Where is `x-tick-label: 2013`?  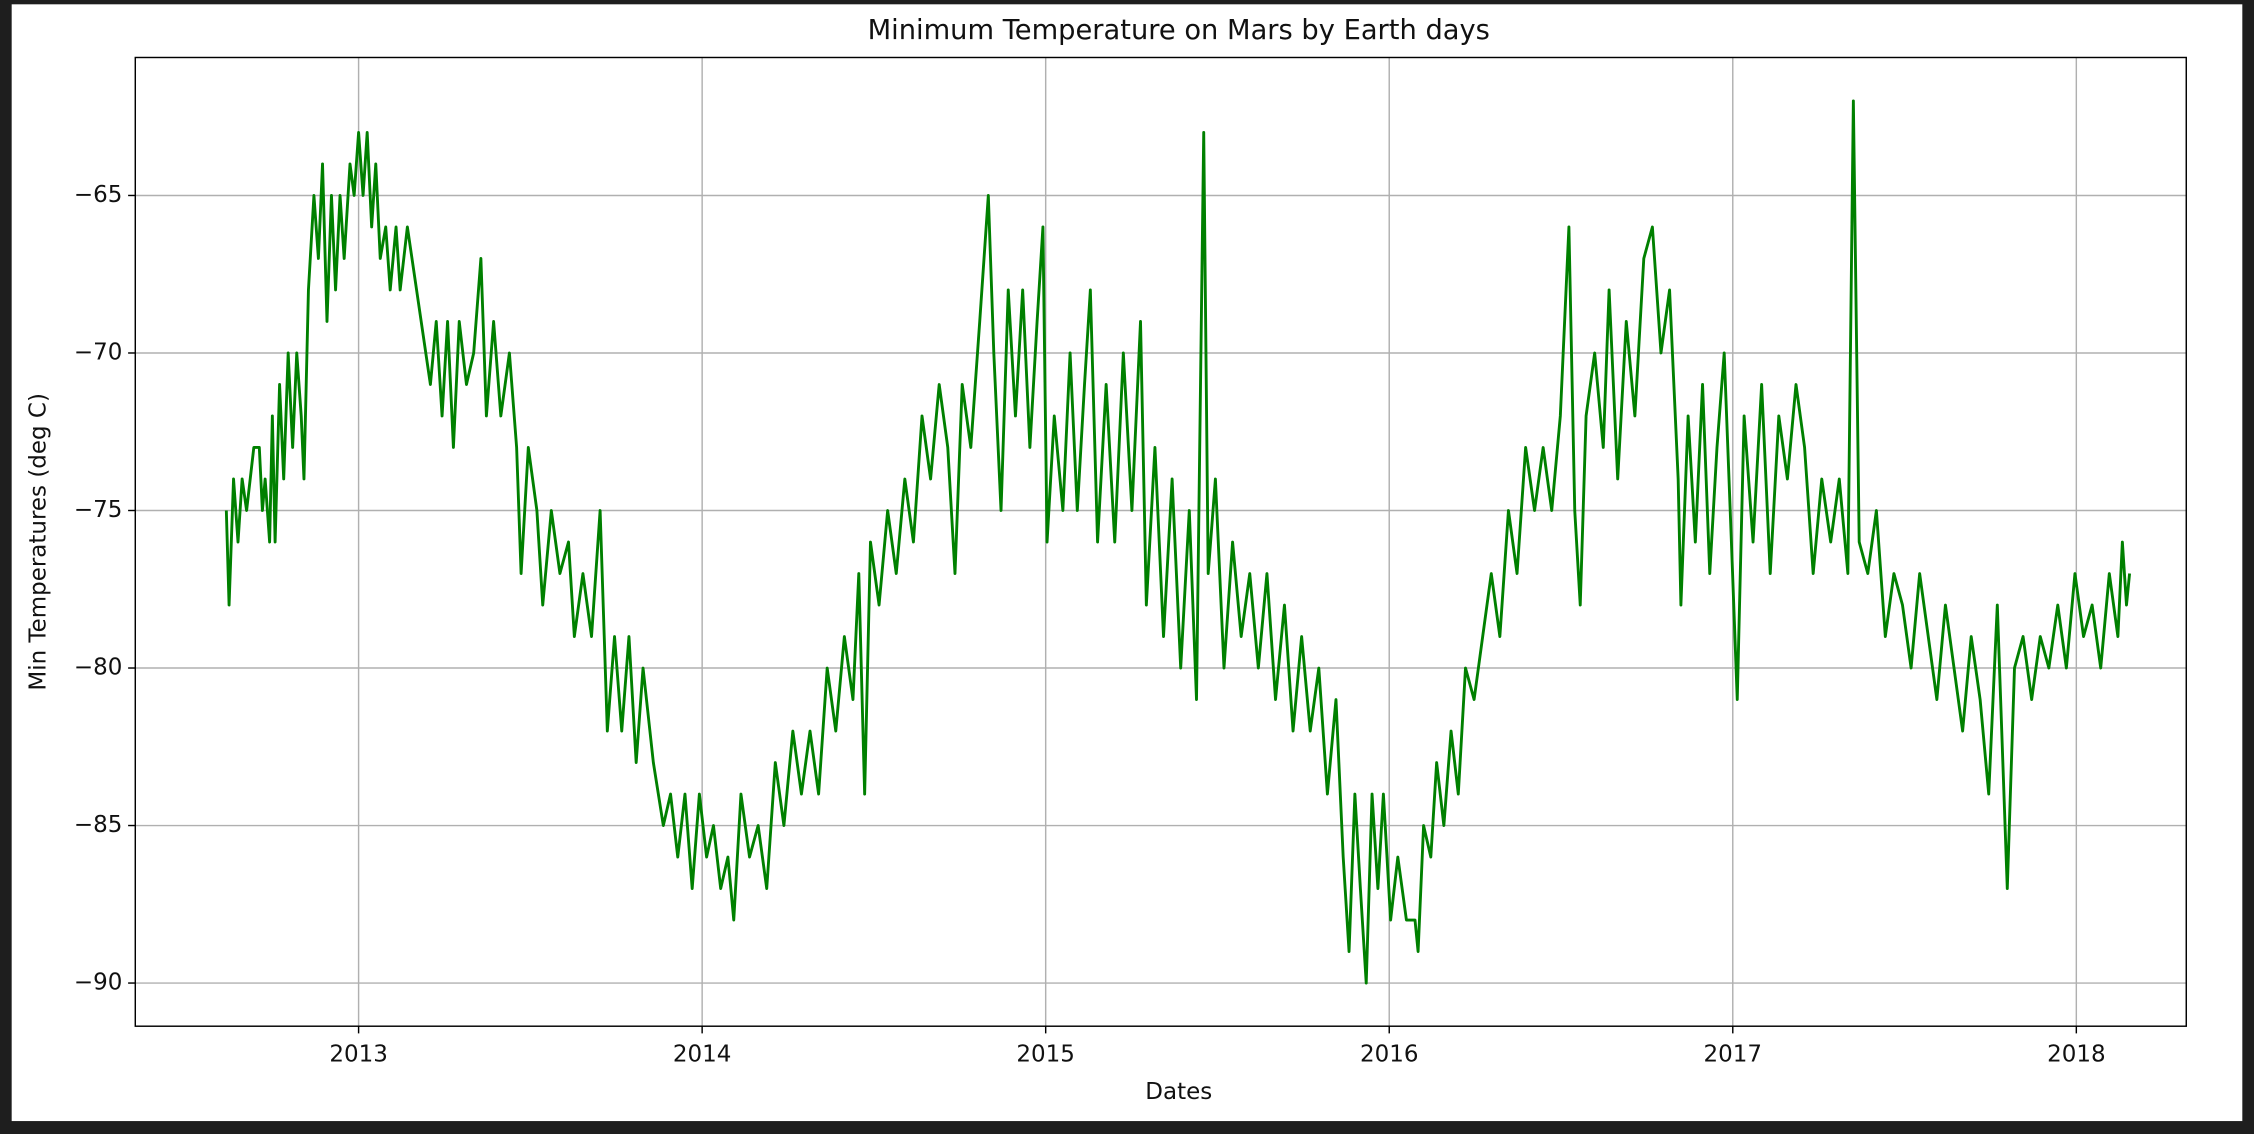 x-tick-label: 2013 is located at coordinates (358, 1054).